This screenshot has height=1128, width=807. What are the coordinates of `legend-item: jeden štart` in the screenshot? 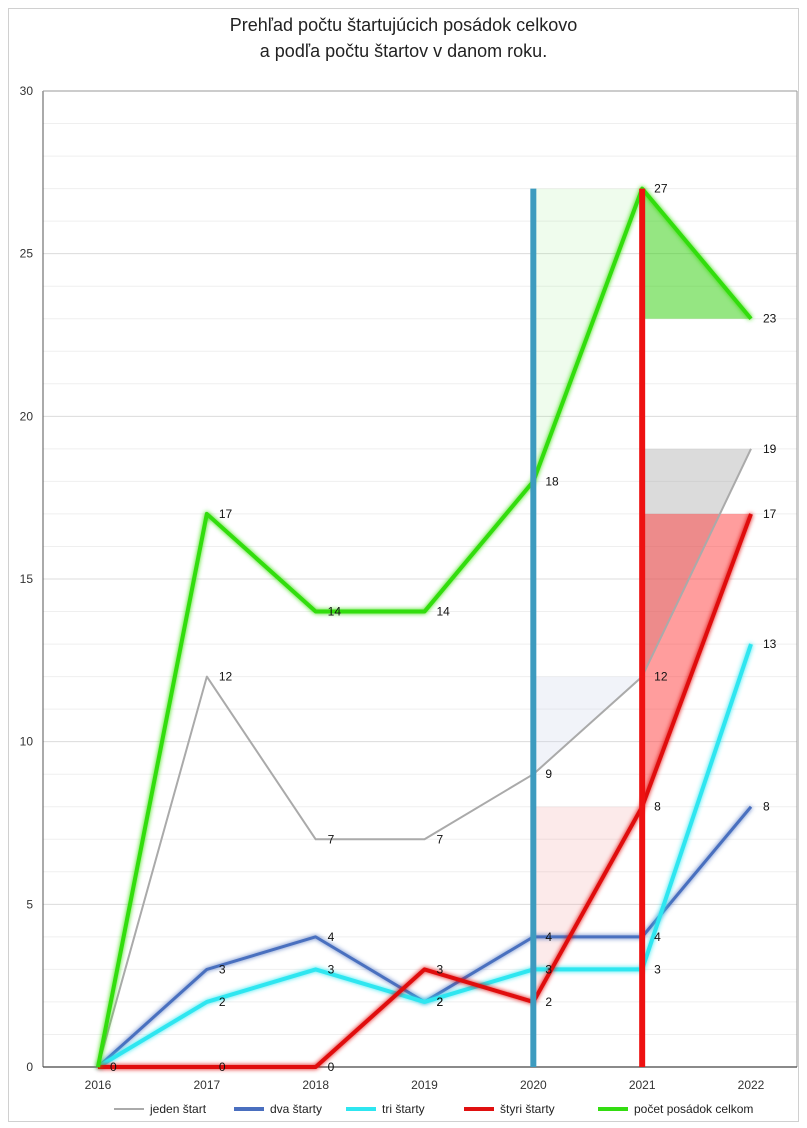 It's located at (160, 1109).